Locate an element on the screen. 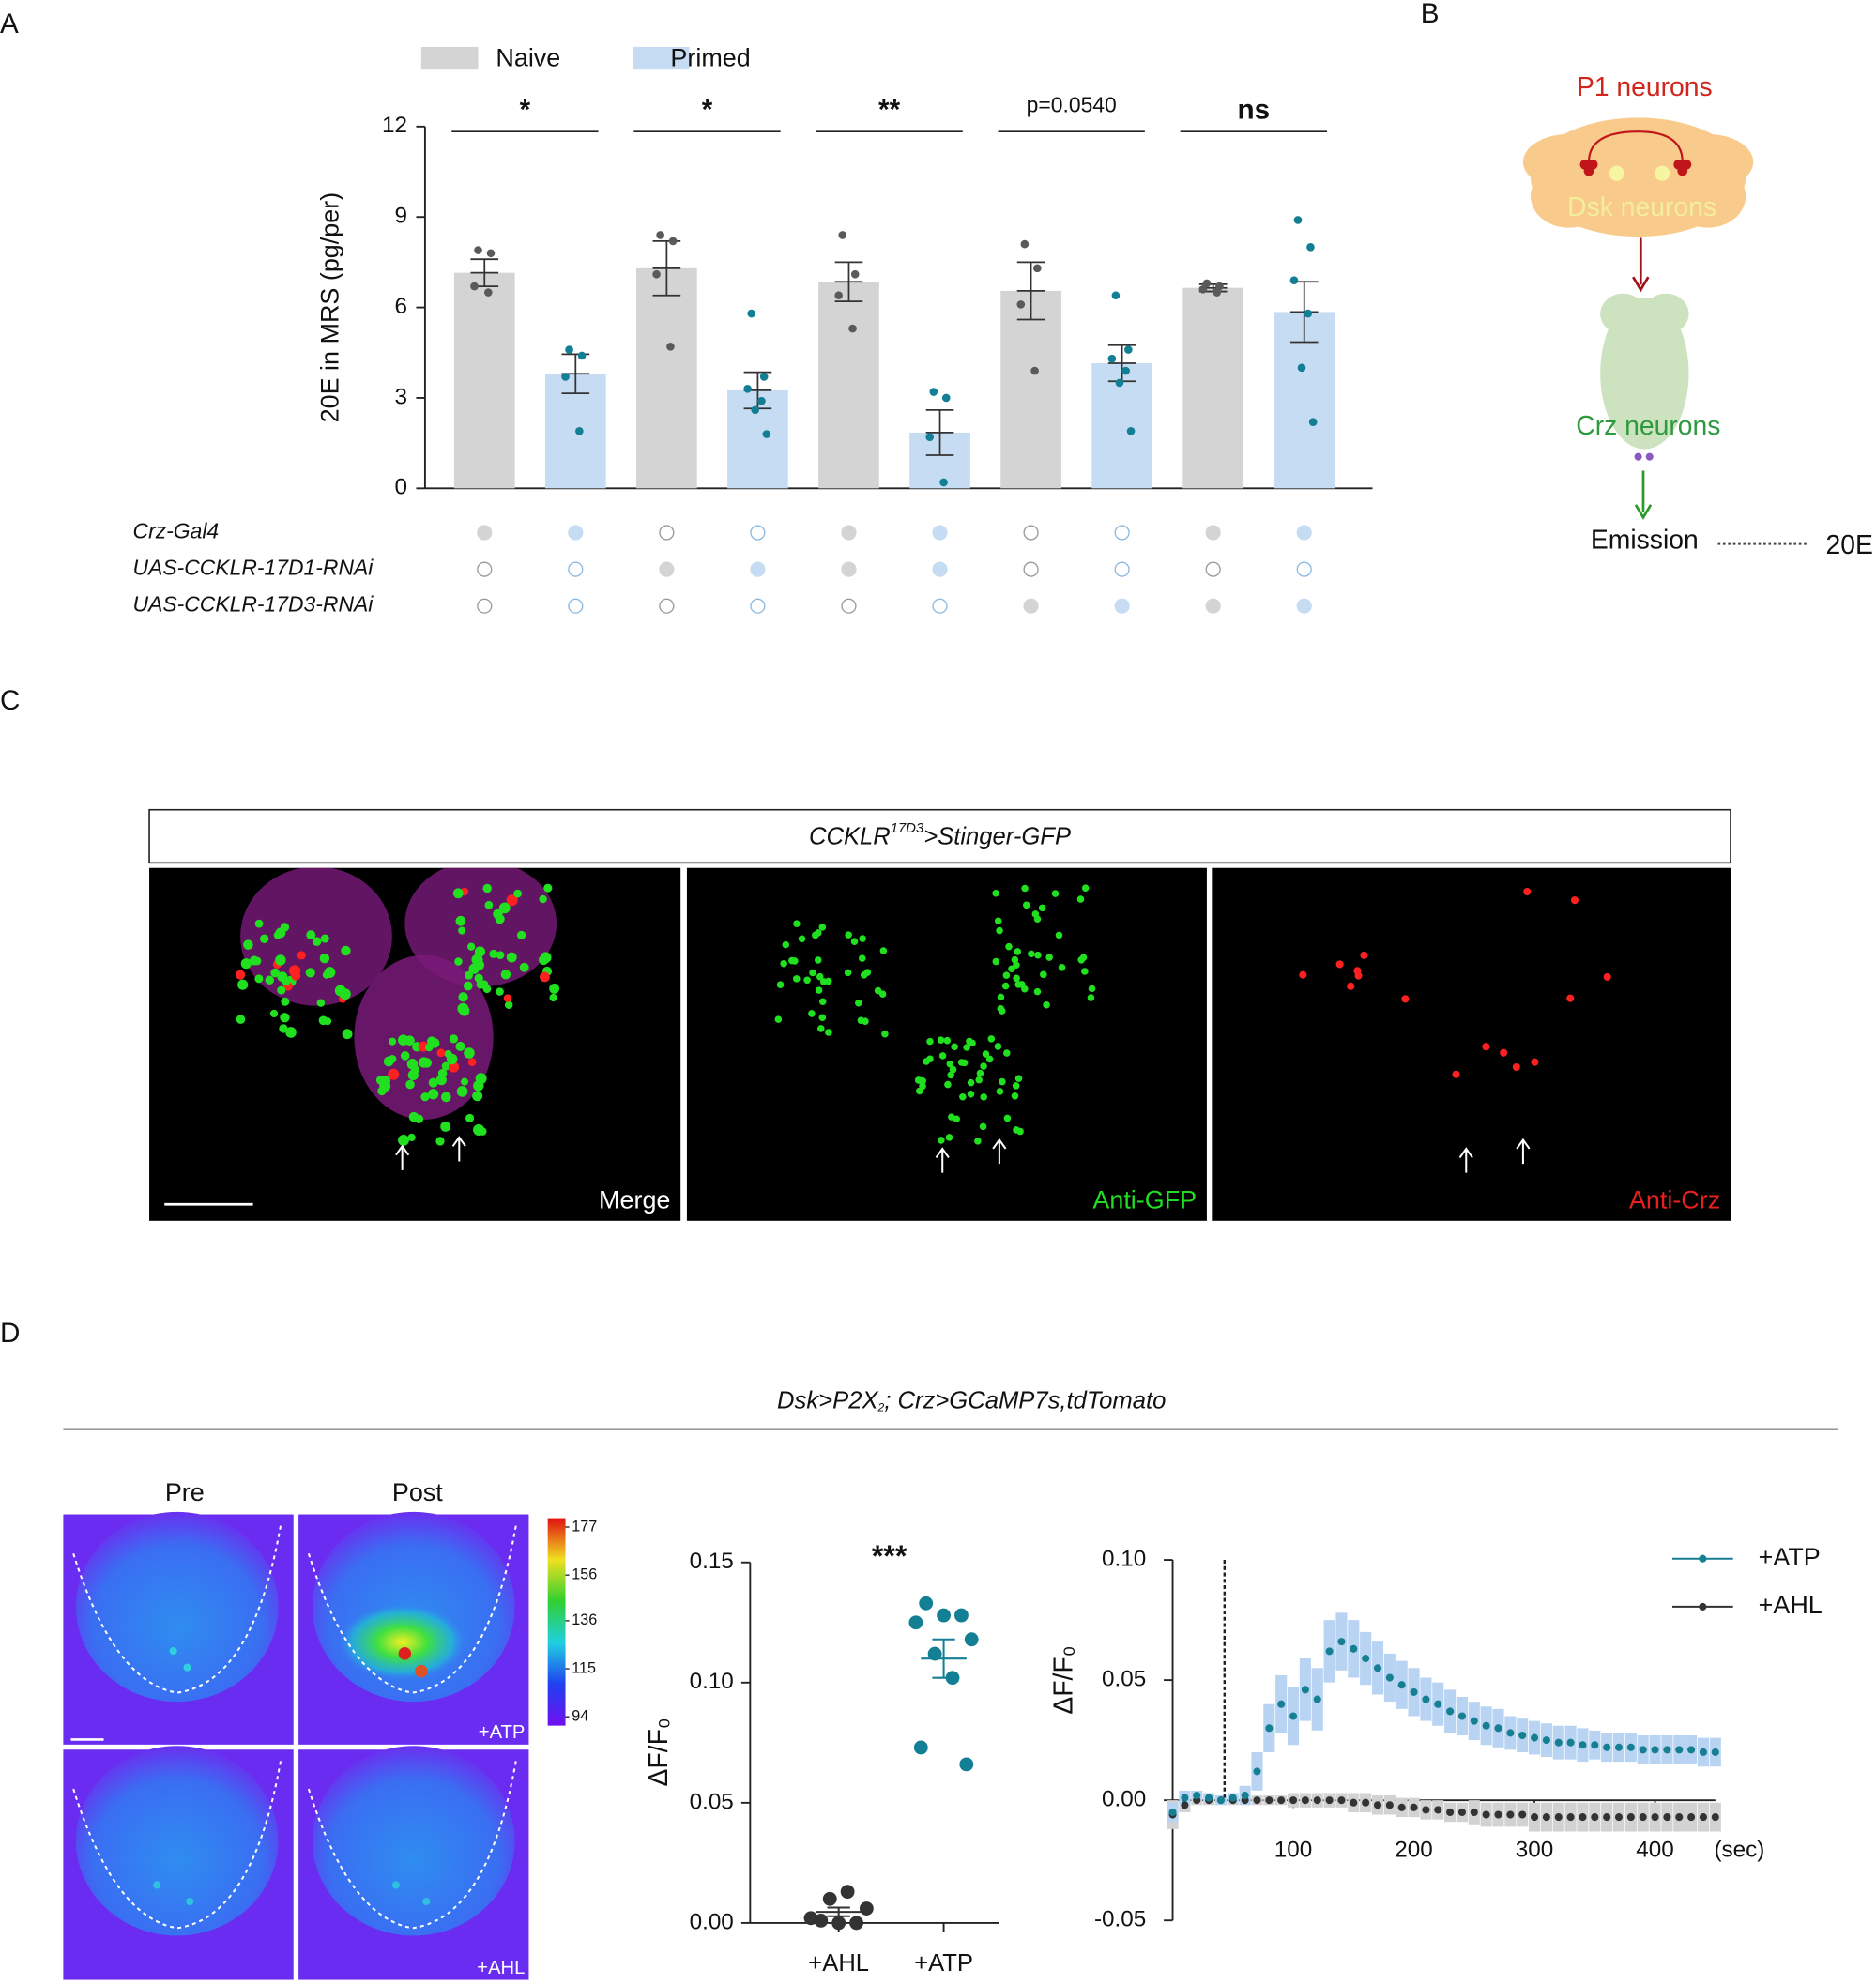 The image size is (1876, 1985). x-tick-label: 100 is located at coordinates (1293, 1850).